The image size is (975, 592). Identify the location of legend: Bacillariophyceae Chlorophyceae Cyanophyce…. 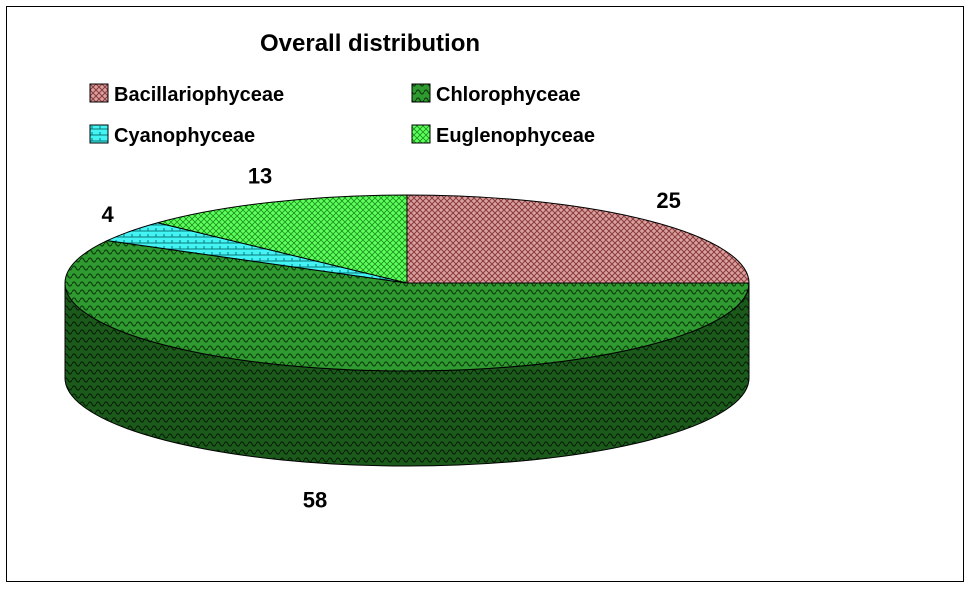
(342, 115).